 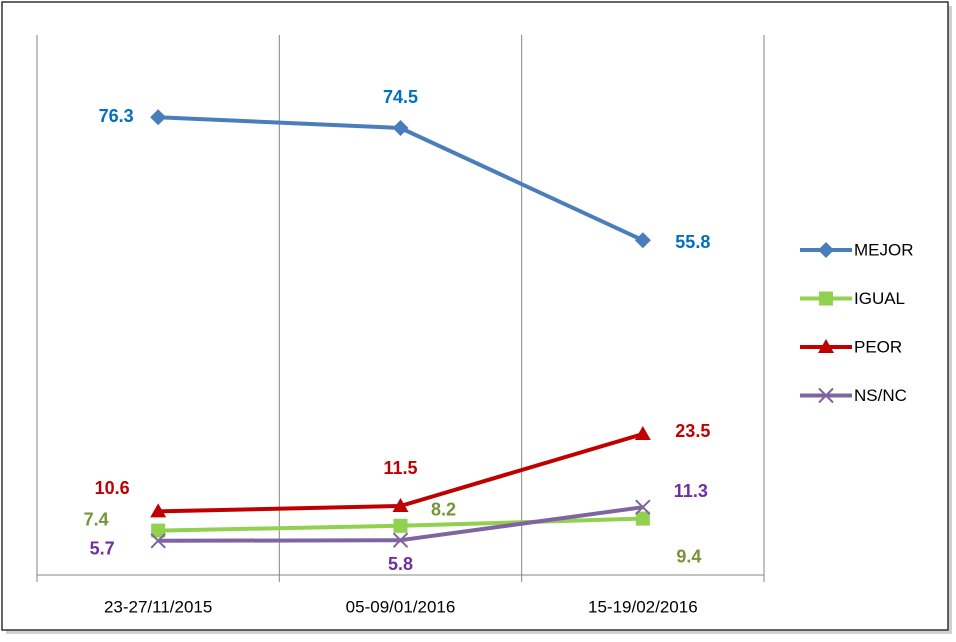 What do you see at coordinates (158, 606) in the screenshot?
I see `x-tick-label: 23-27/11/2015` at bounding box center [158, 606].